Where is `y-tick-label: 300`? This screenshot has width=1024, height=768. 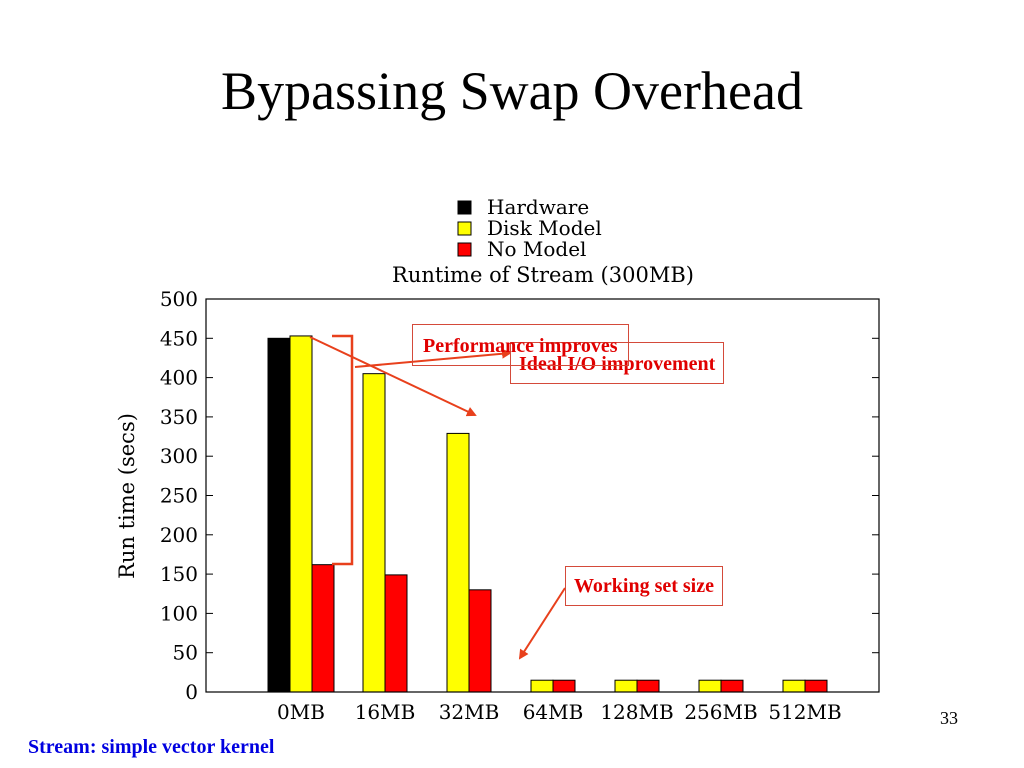
y-tick-label: 300 is located at coordinates (179, 456).